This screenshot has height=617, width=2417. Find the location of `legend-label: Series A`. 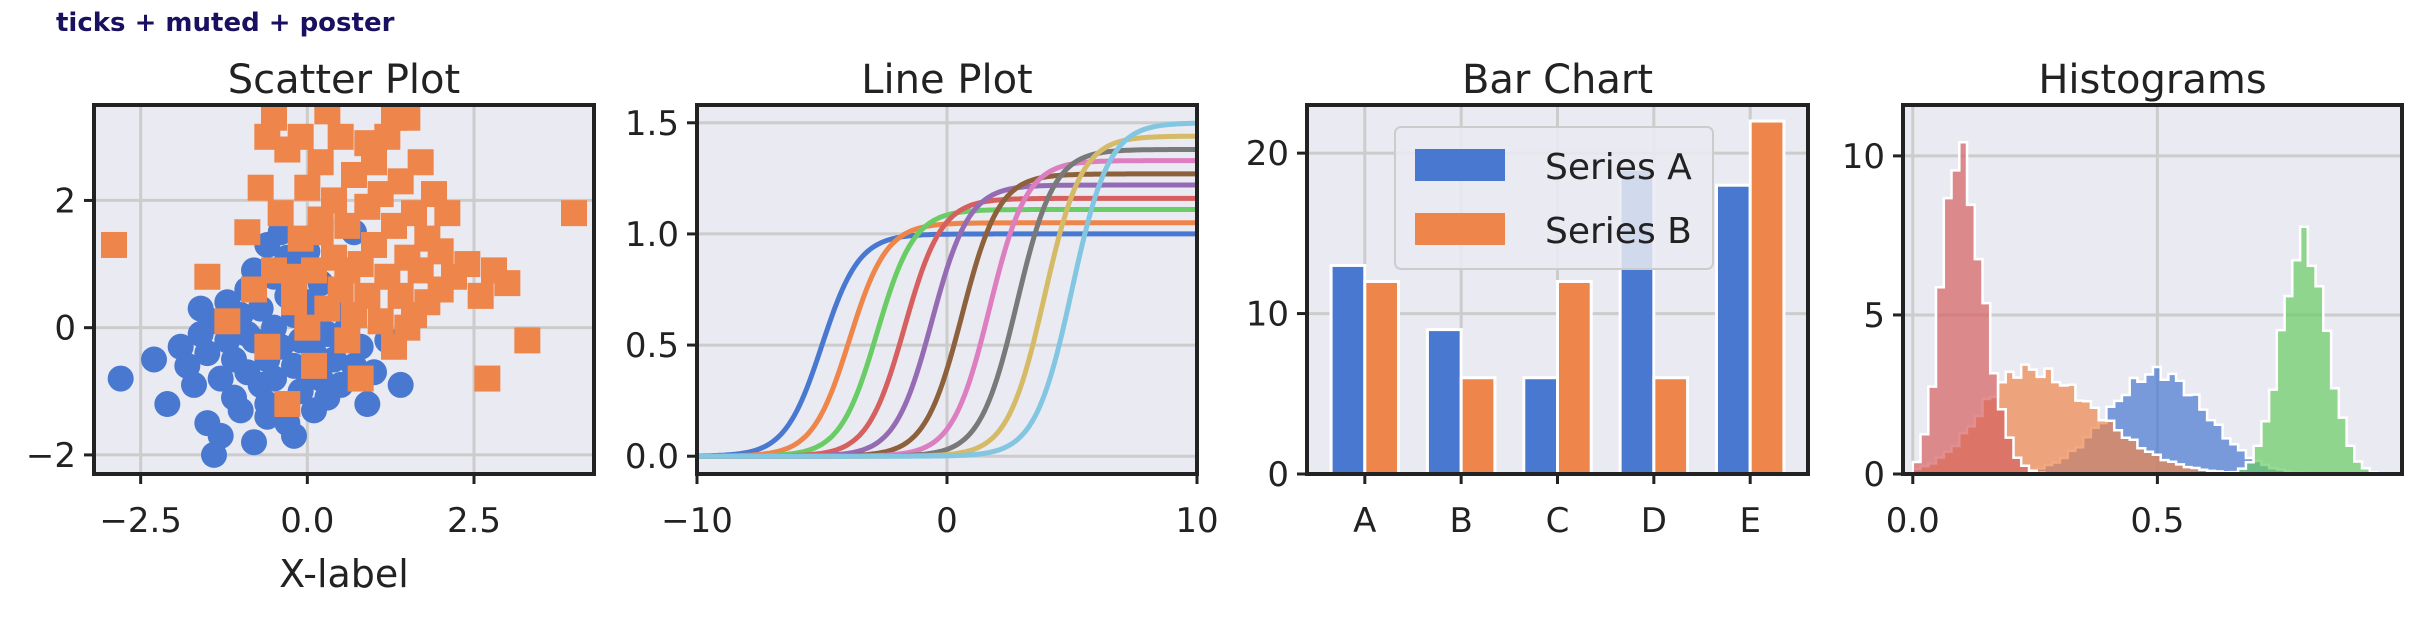

legend-label: Series A is located at coordinates (1618, 167).